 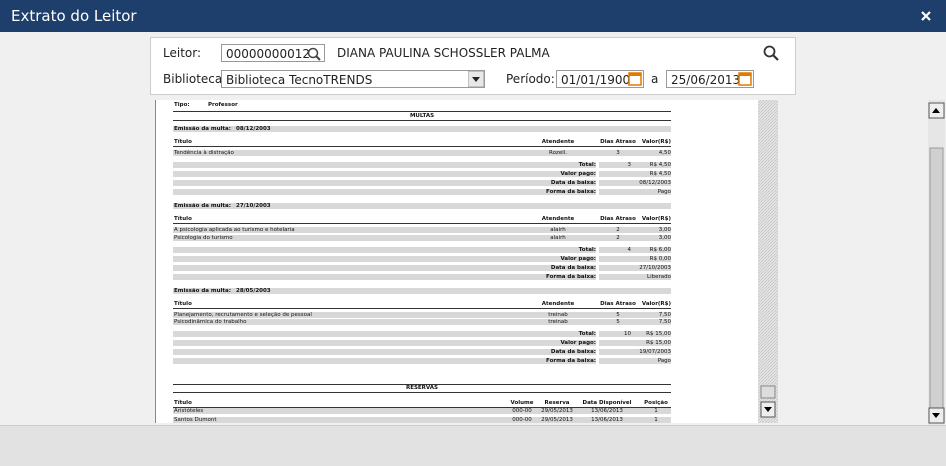 I want to click on column-header: Reserva, so click(x=557, y=403).